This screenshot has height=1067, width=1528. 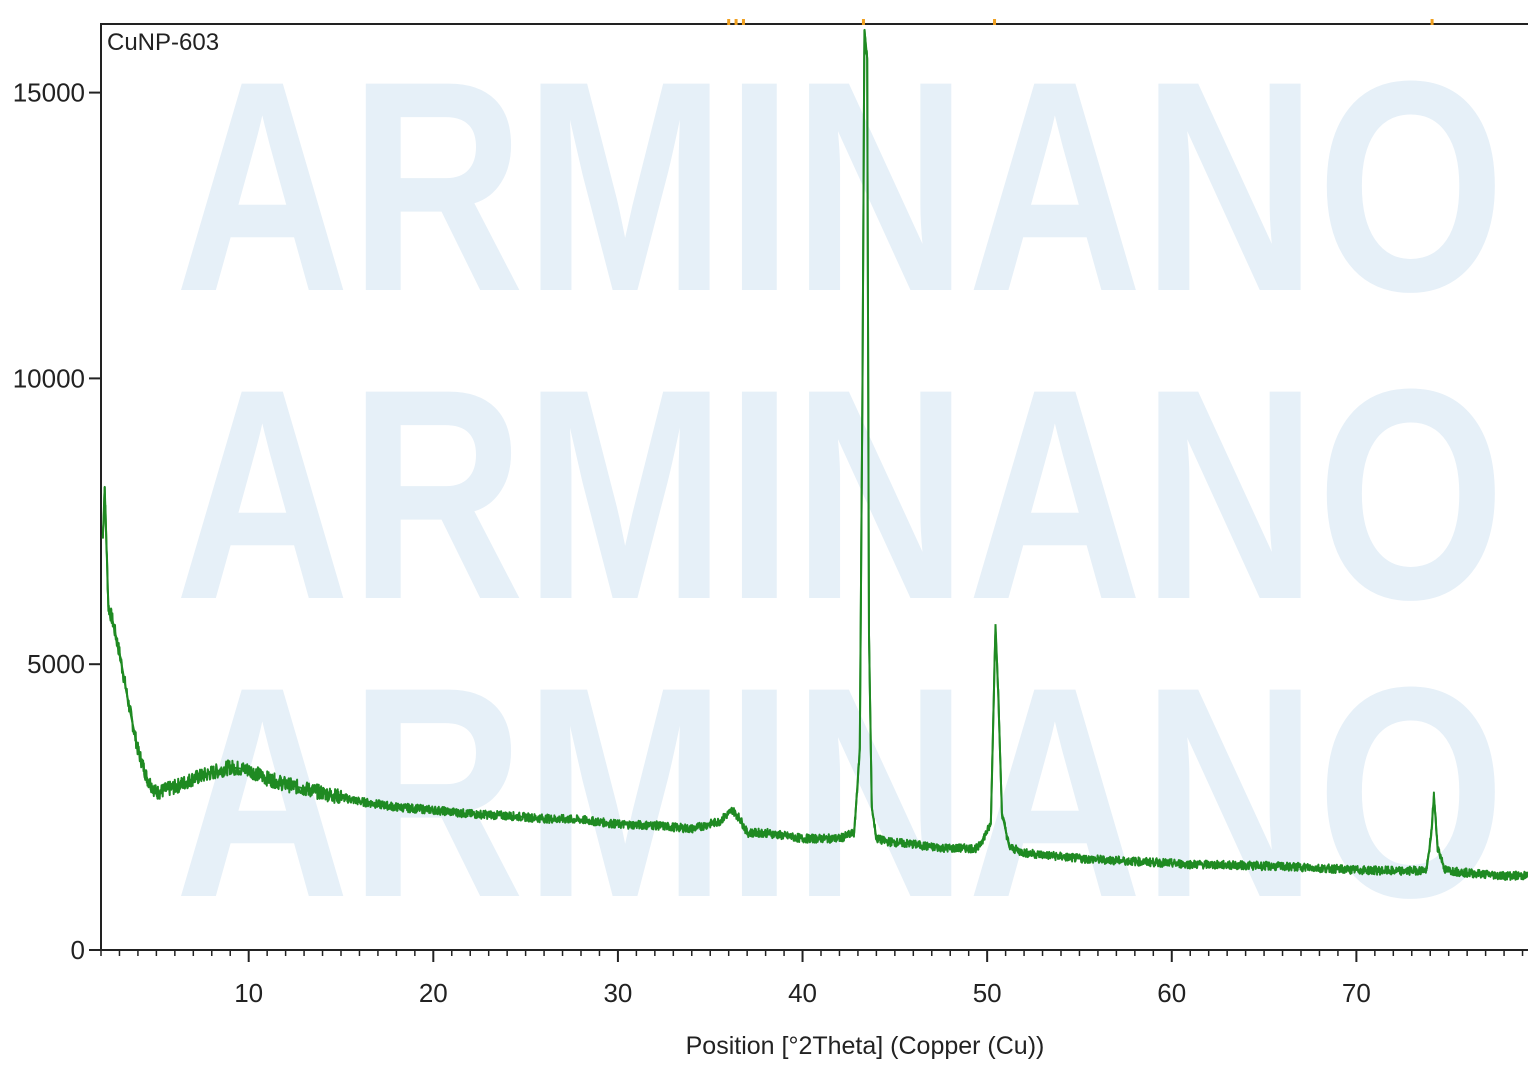 What do you see at coordinates (1080, 22) in the screenshot?
I see `reference-peak-markers` at bounding box center [1080, 22].